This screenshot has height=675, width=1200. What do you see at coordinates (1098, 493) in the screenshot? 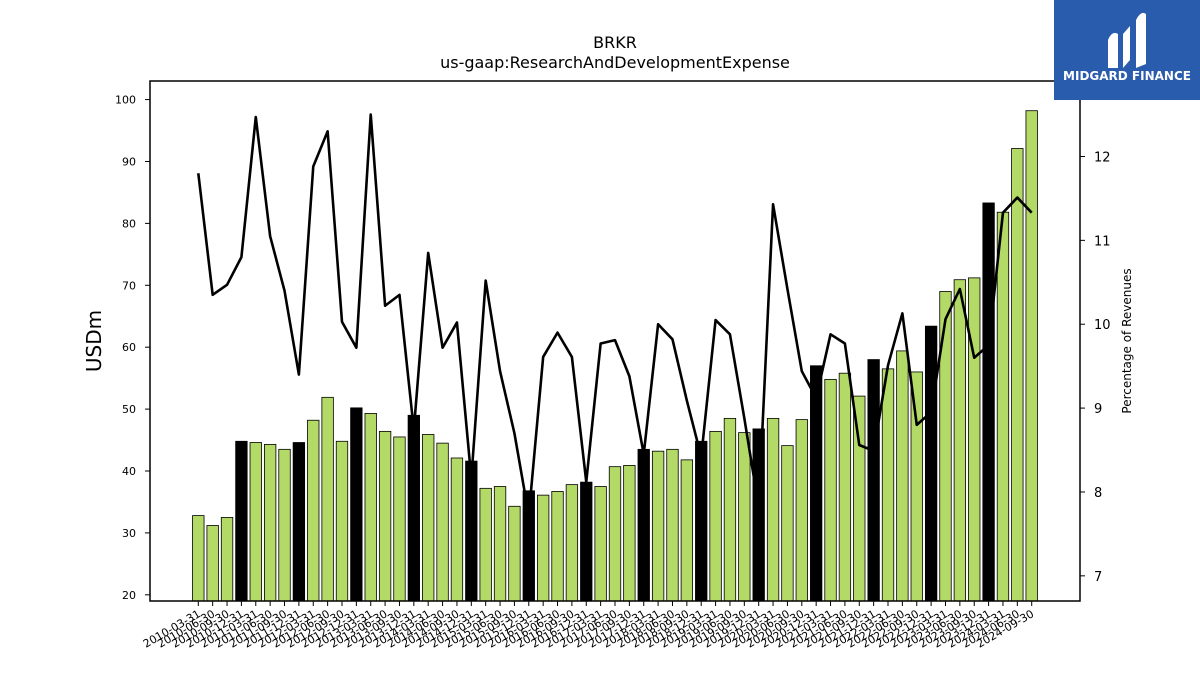
I see `y2-tick-label: 8` at bounding box center [1098, 493].